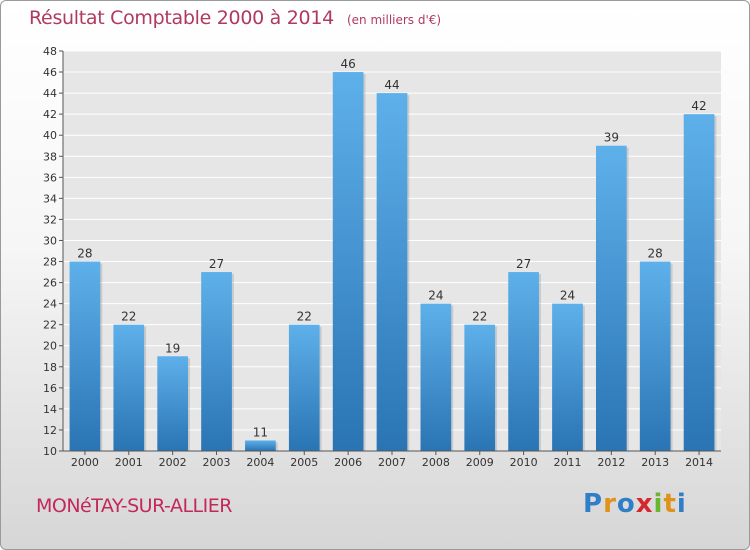 This screenshot has width=750, height=550. What do you see at coordinates (50, 198) in the screenshot?
I see `y-tick-label: 34` at bounding box center [50, 198].